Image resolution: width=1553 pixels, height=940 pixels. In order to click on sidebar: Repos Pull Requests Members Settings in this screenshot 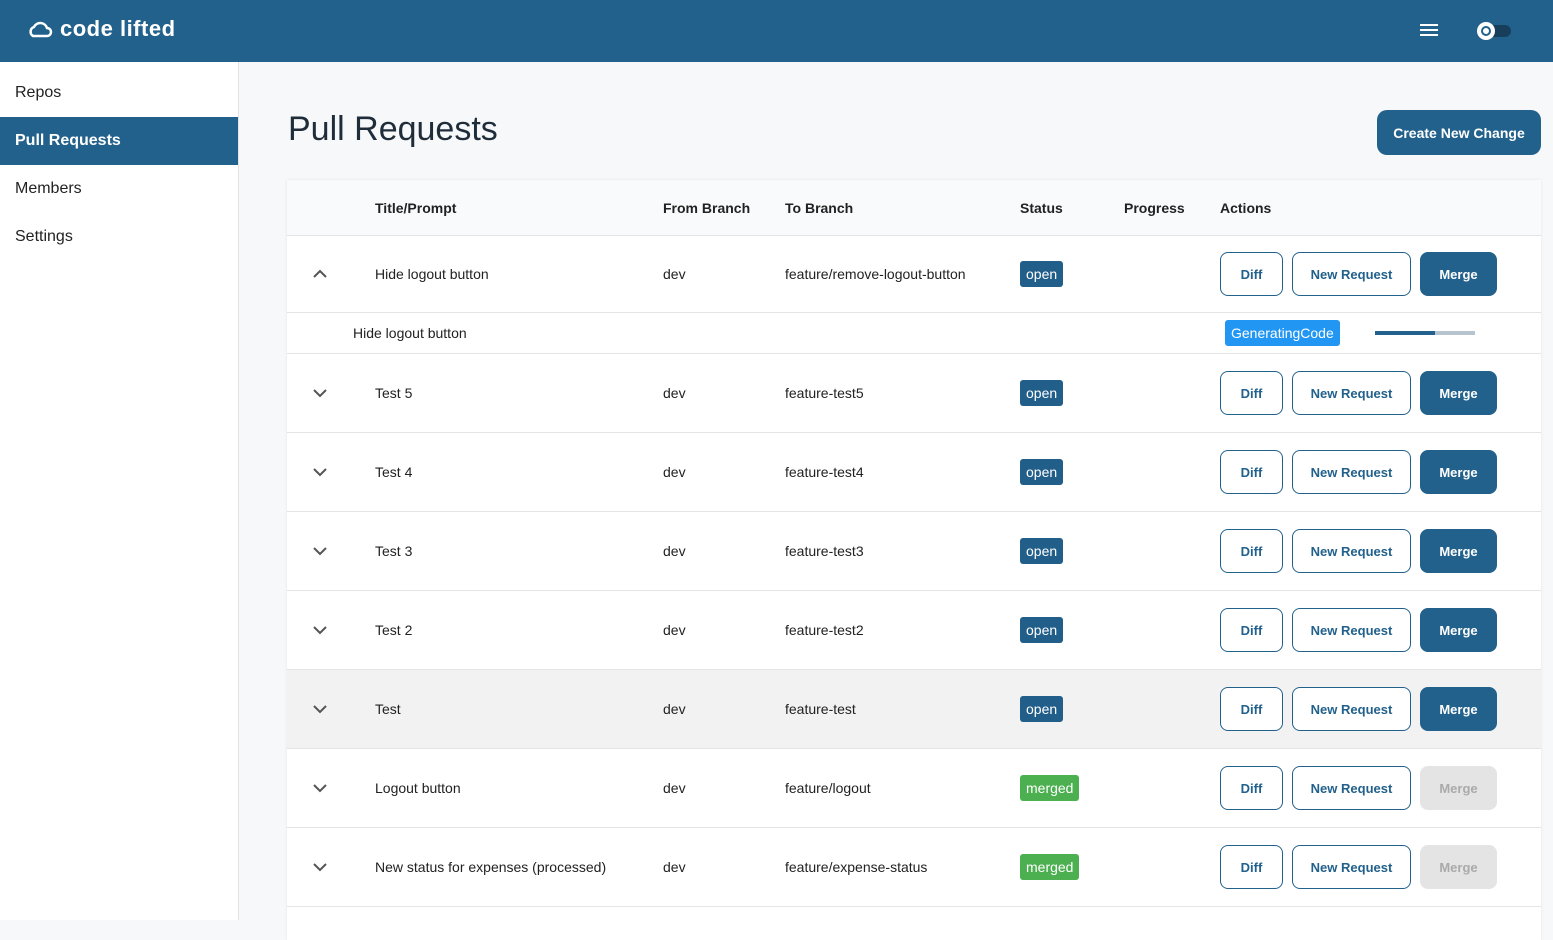, I will do `click(119, 491)`.